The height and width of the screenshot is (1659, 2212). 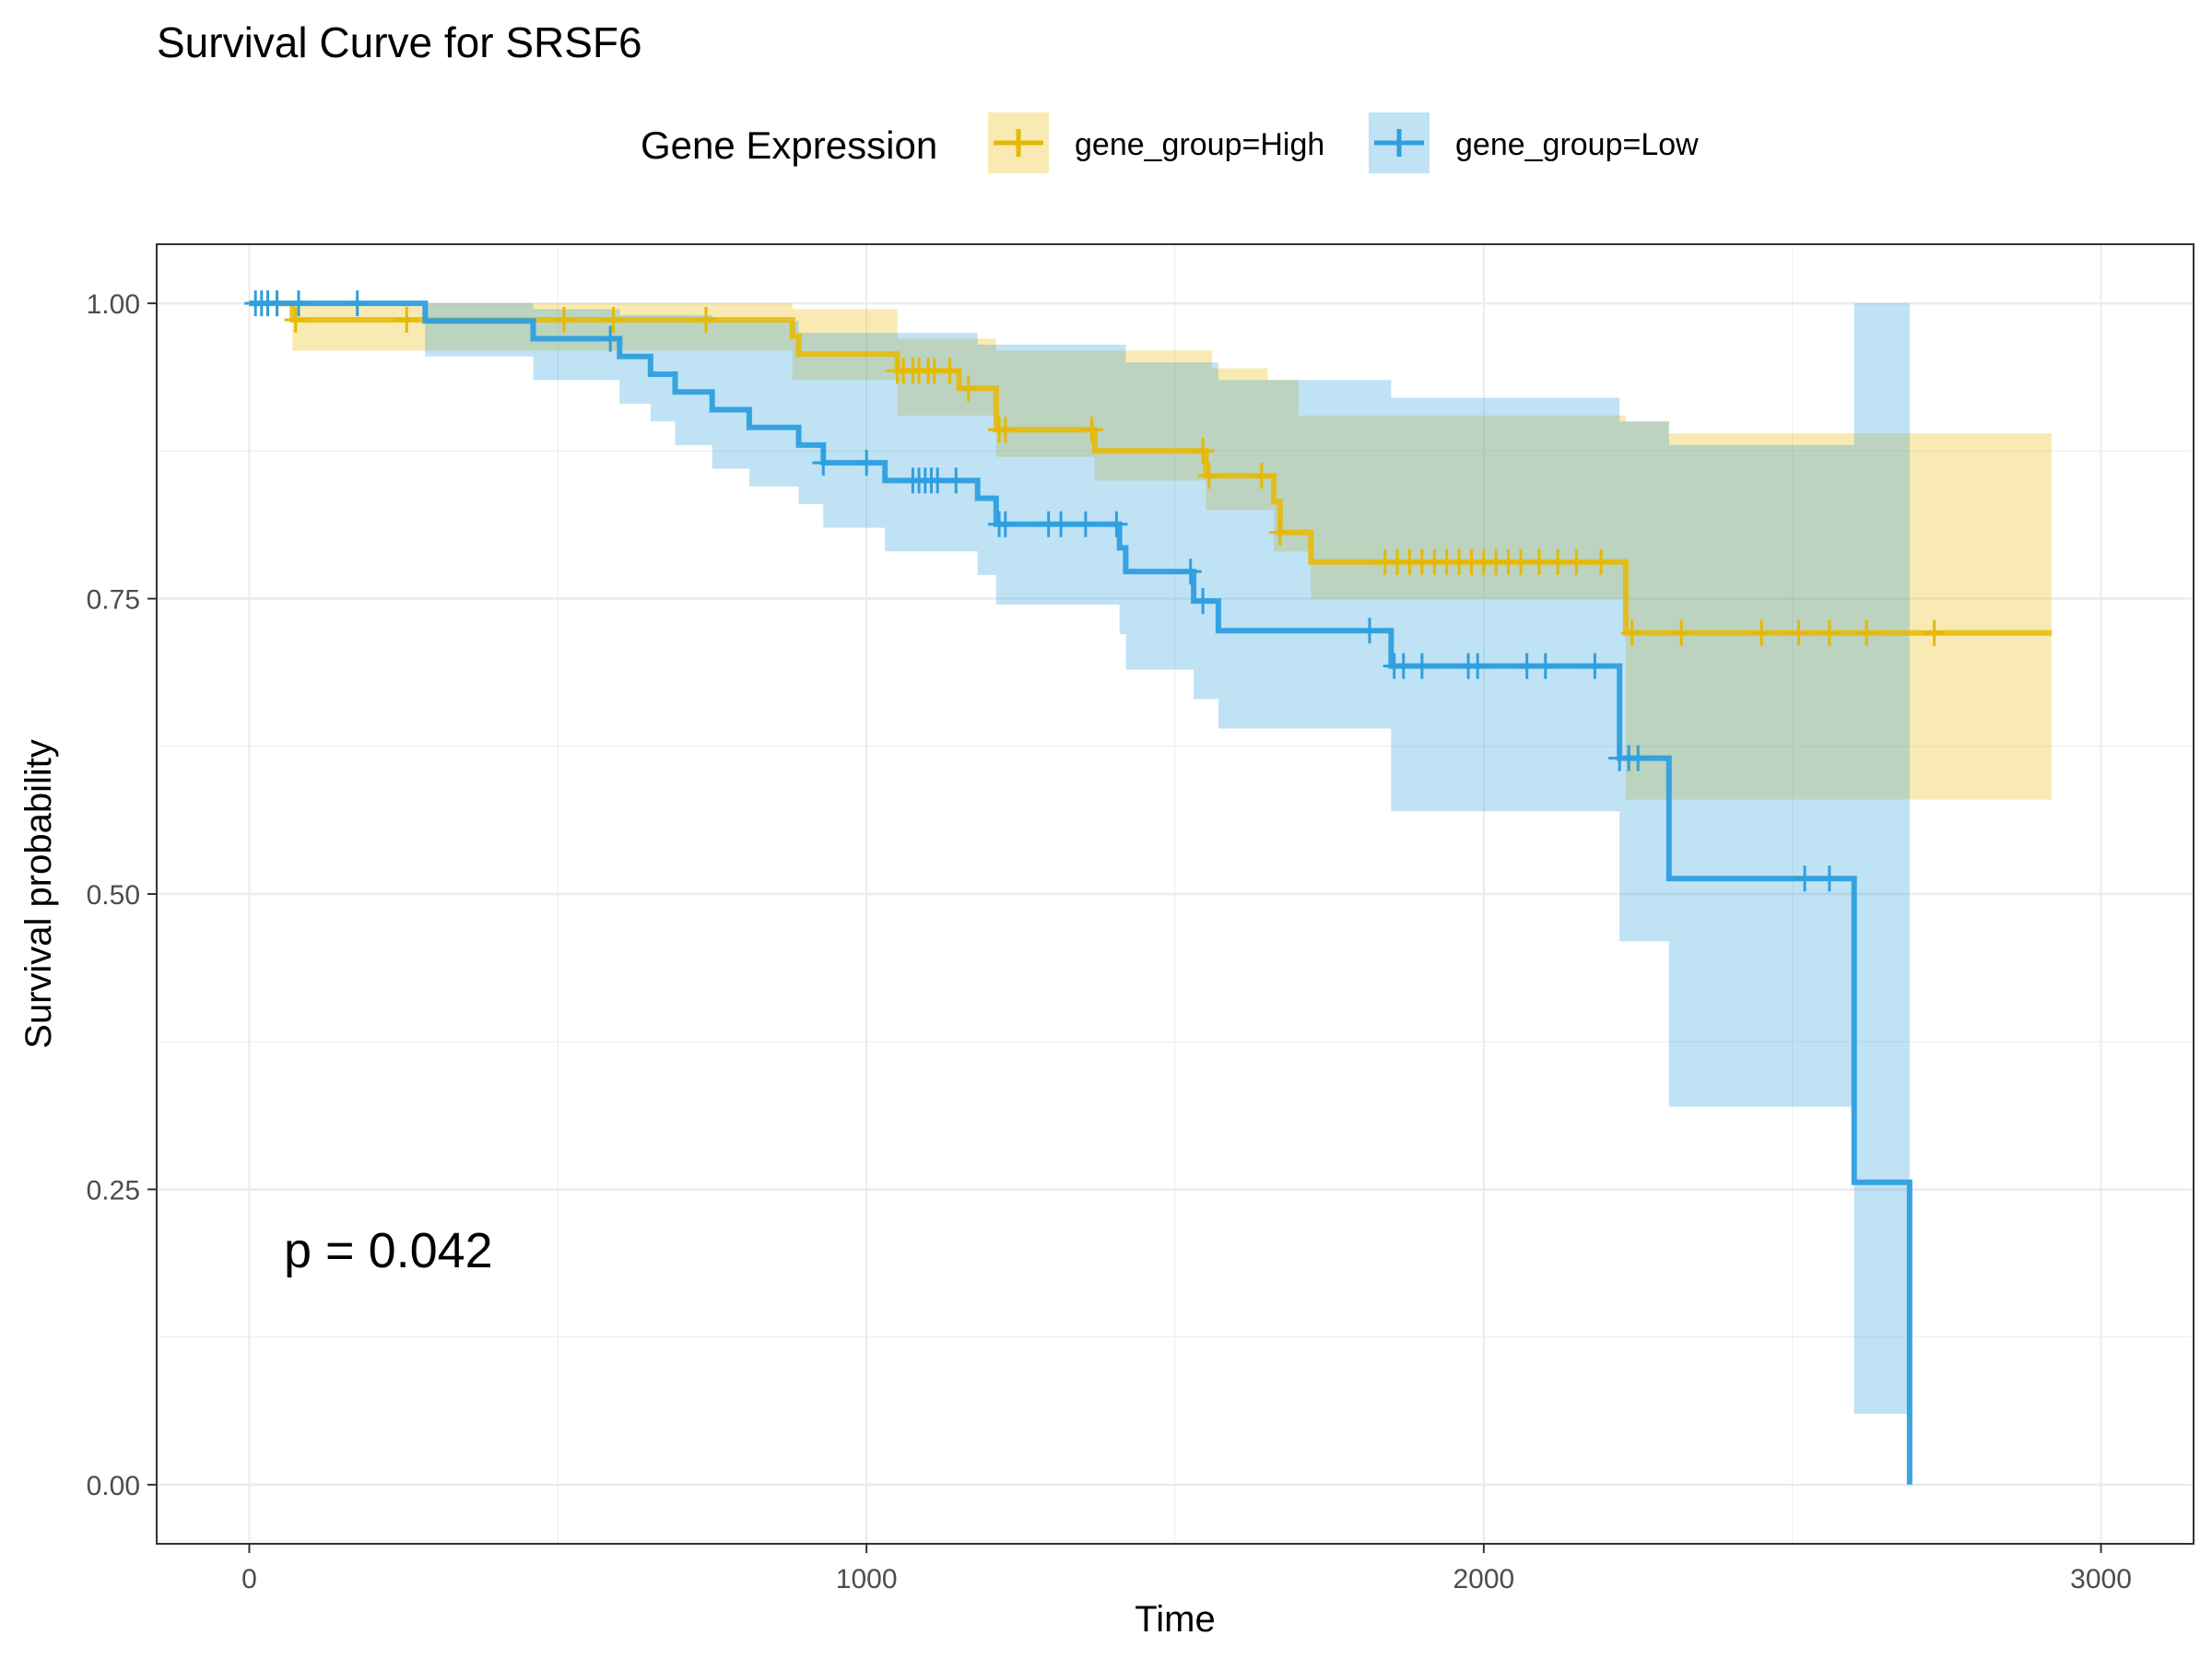 What do you see at coordinates (113, 1190) in the screenshot?
I see `y-tick-label: 0.25` at bounding box center [113, 1190].